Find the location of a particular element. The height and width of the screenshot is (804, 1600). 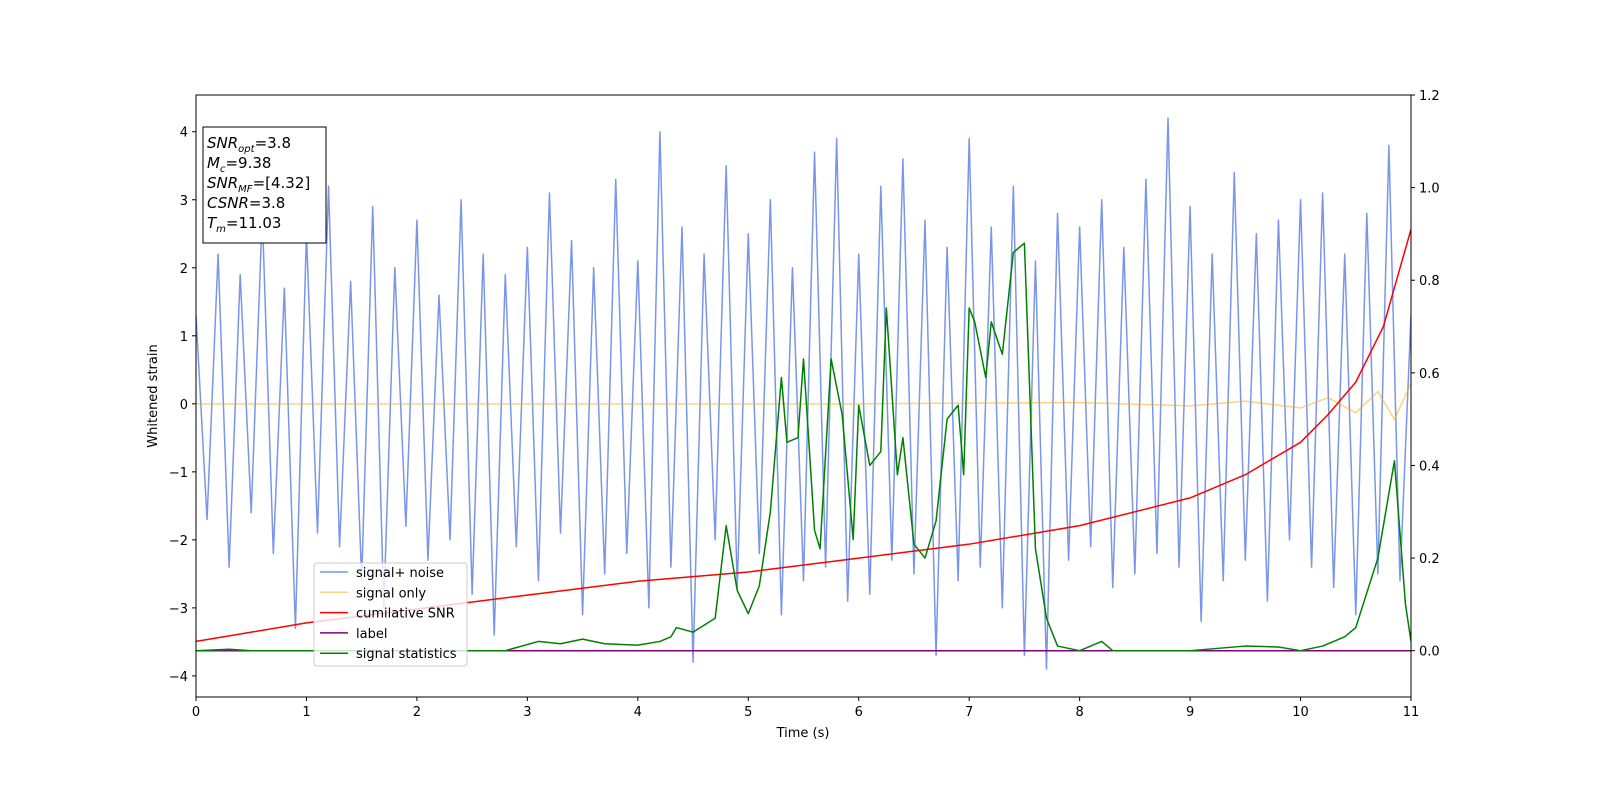

y2-tick-label: 0.6 is located at coordinates (1429, 374).